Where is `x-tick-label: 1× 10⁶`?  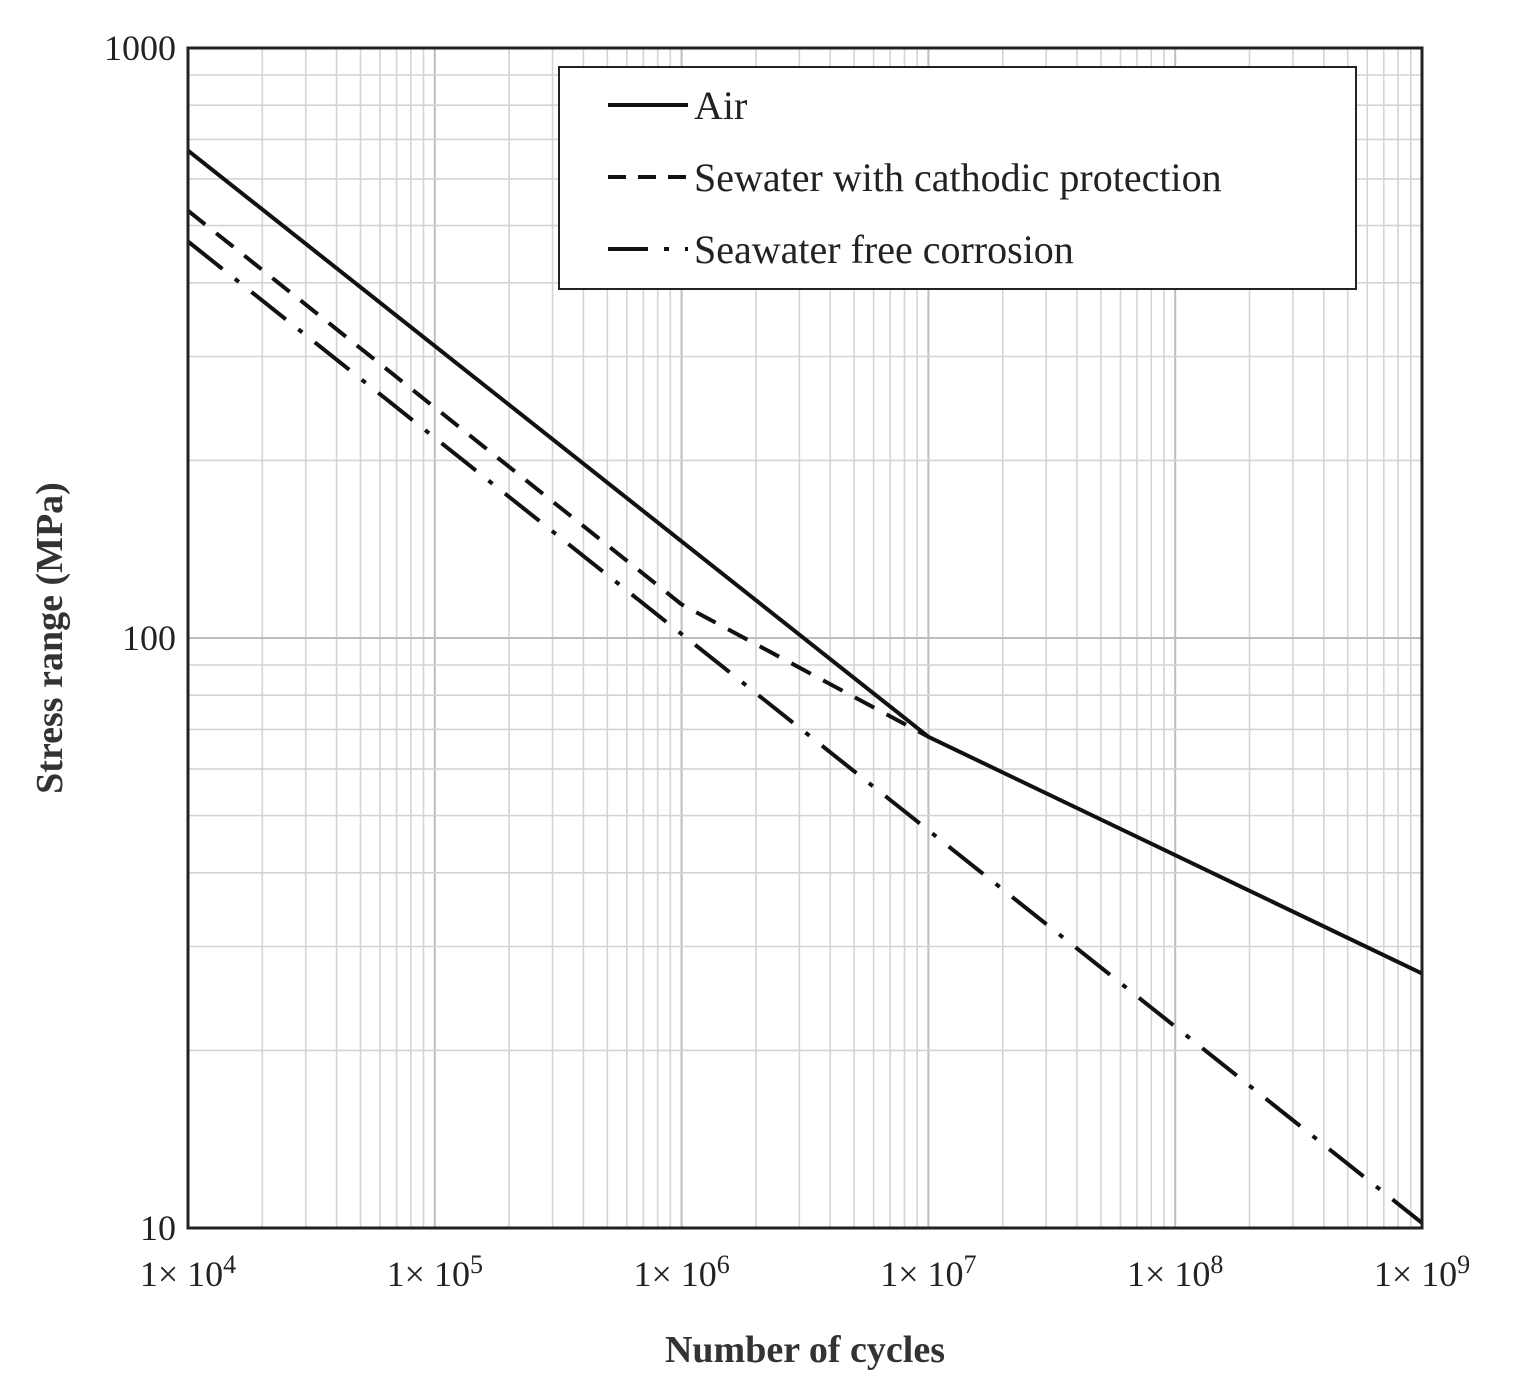 x-tick-label: 1× 10⁶ is located at coordinates (681, 1272).